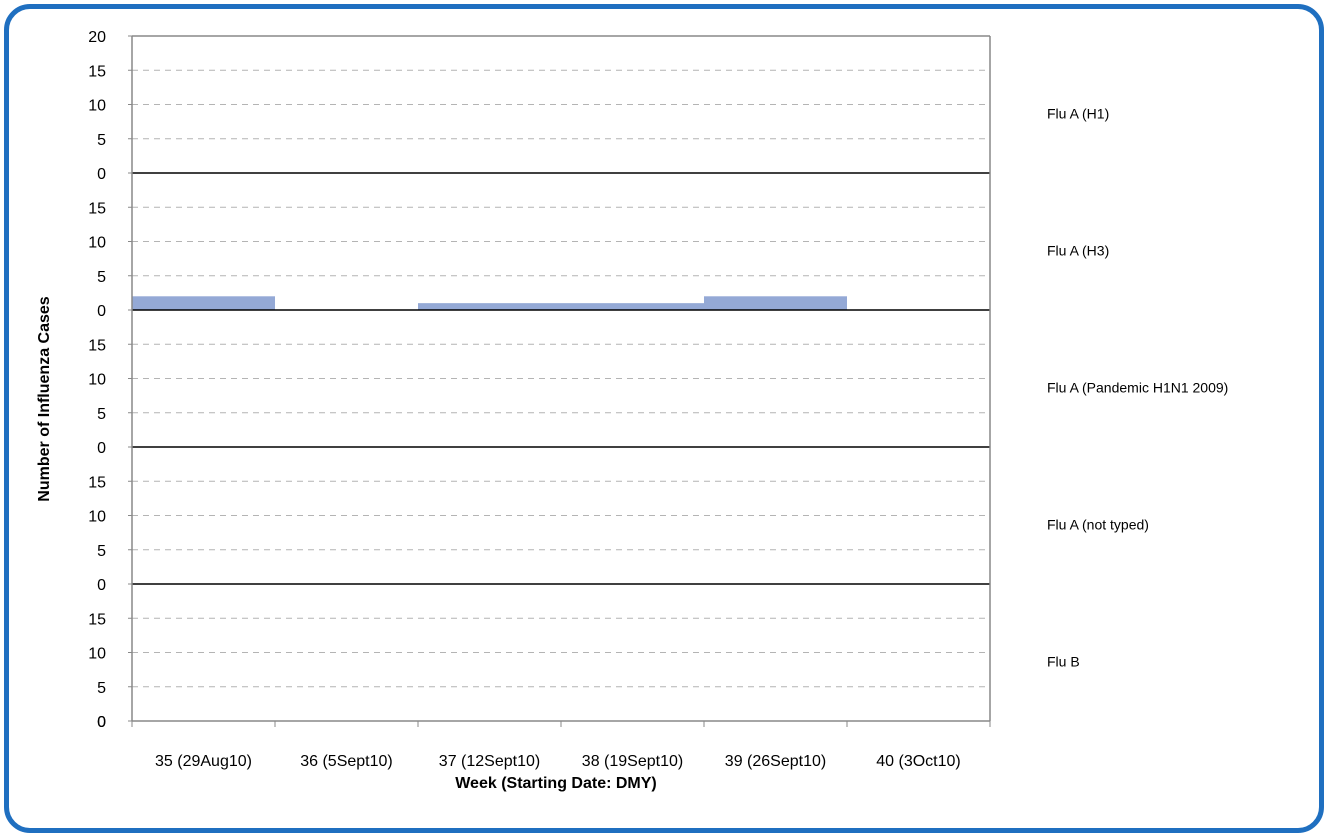  Describe the element at coordinates (489, 761) in the screenshot. I see `x-tick-label: 37 (12Sept10)` at that location.